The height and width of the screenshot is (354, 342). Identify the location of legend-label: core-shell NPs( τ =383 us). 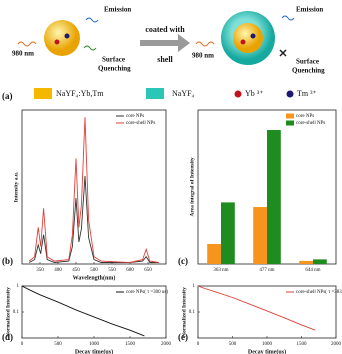
(319, 292).